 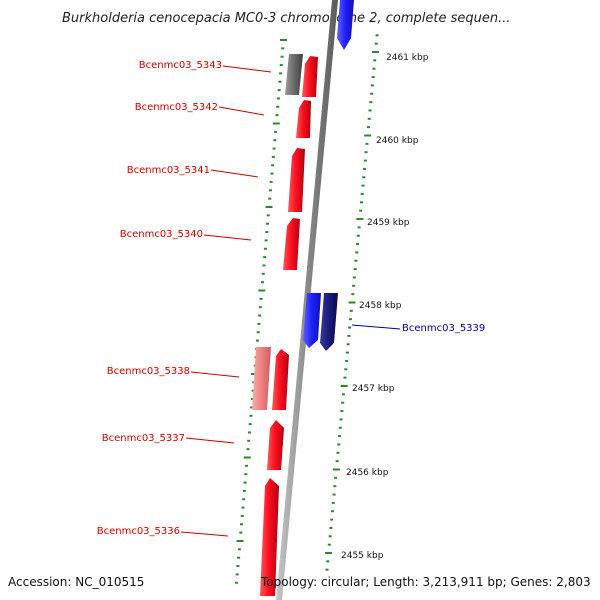 What do you see at coordinates (180, 65) in the screenshot?
I see `gene-label: Bcenmc03_5343` at bounding box center [180, 65].